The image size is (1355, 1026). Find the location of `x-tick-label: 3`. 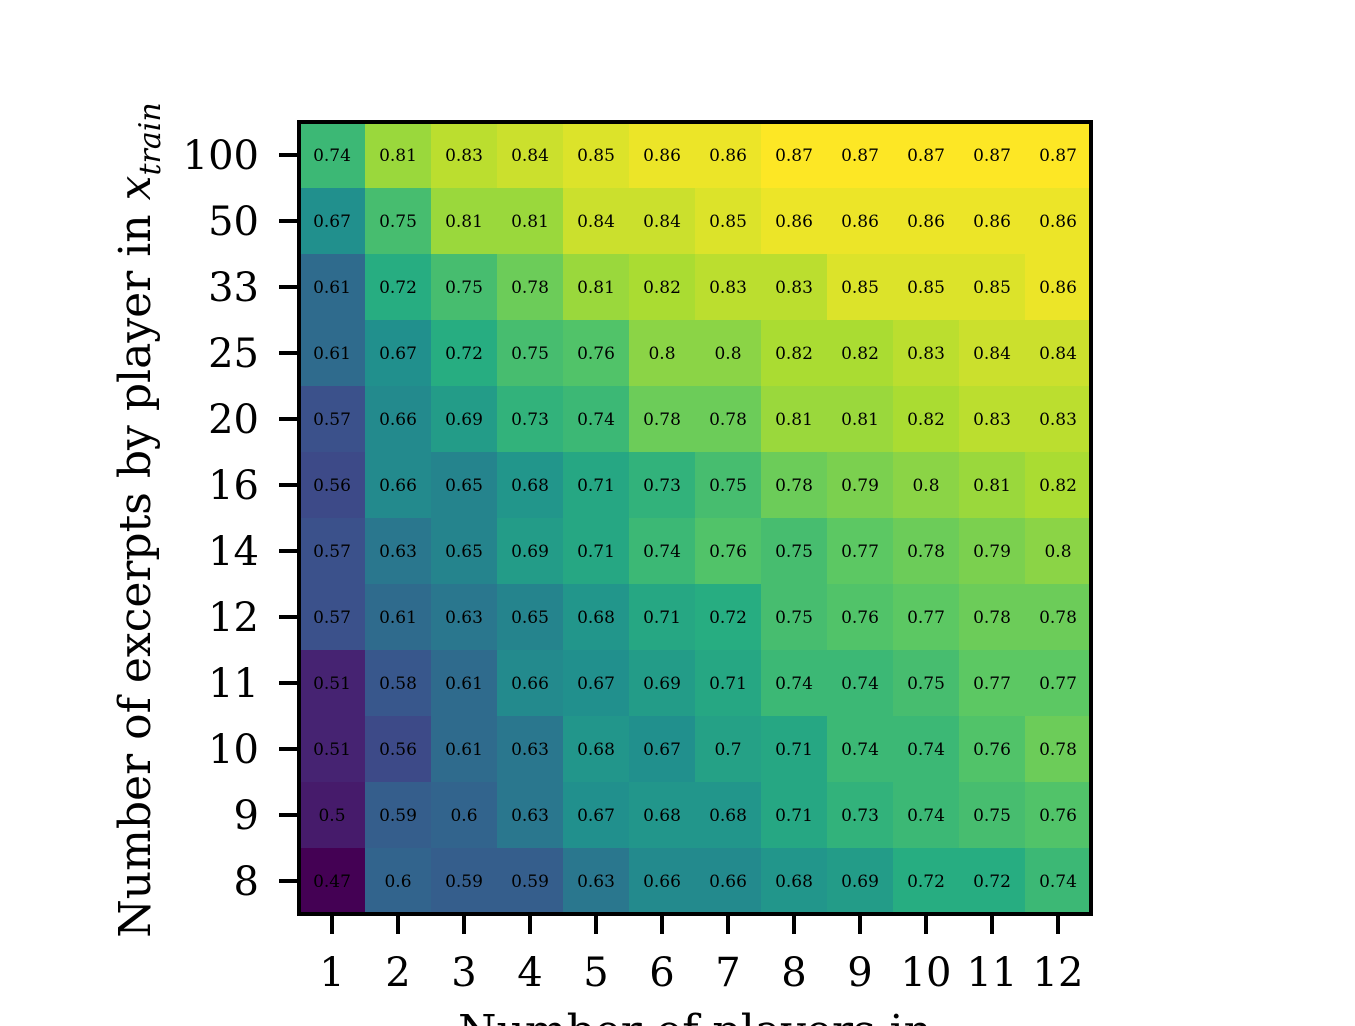

x-tick-label: 3 is located at coordinates (463, 973).